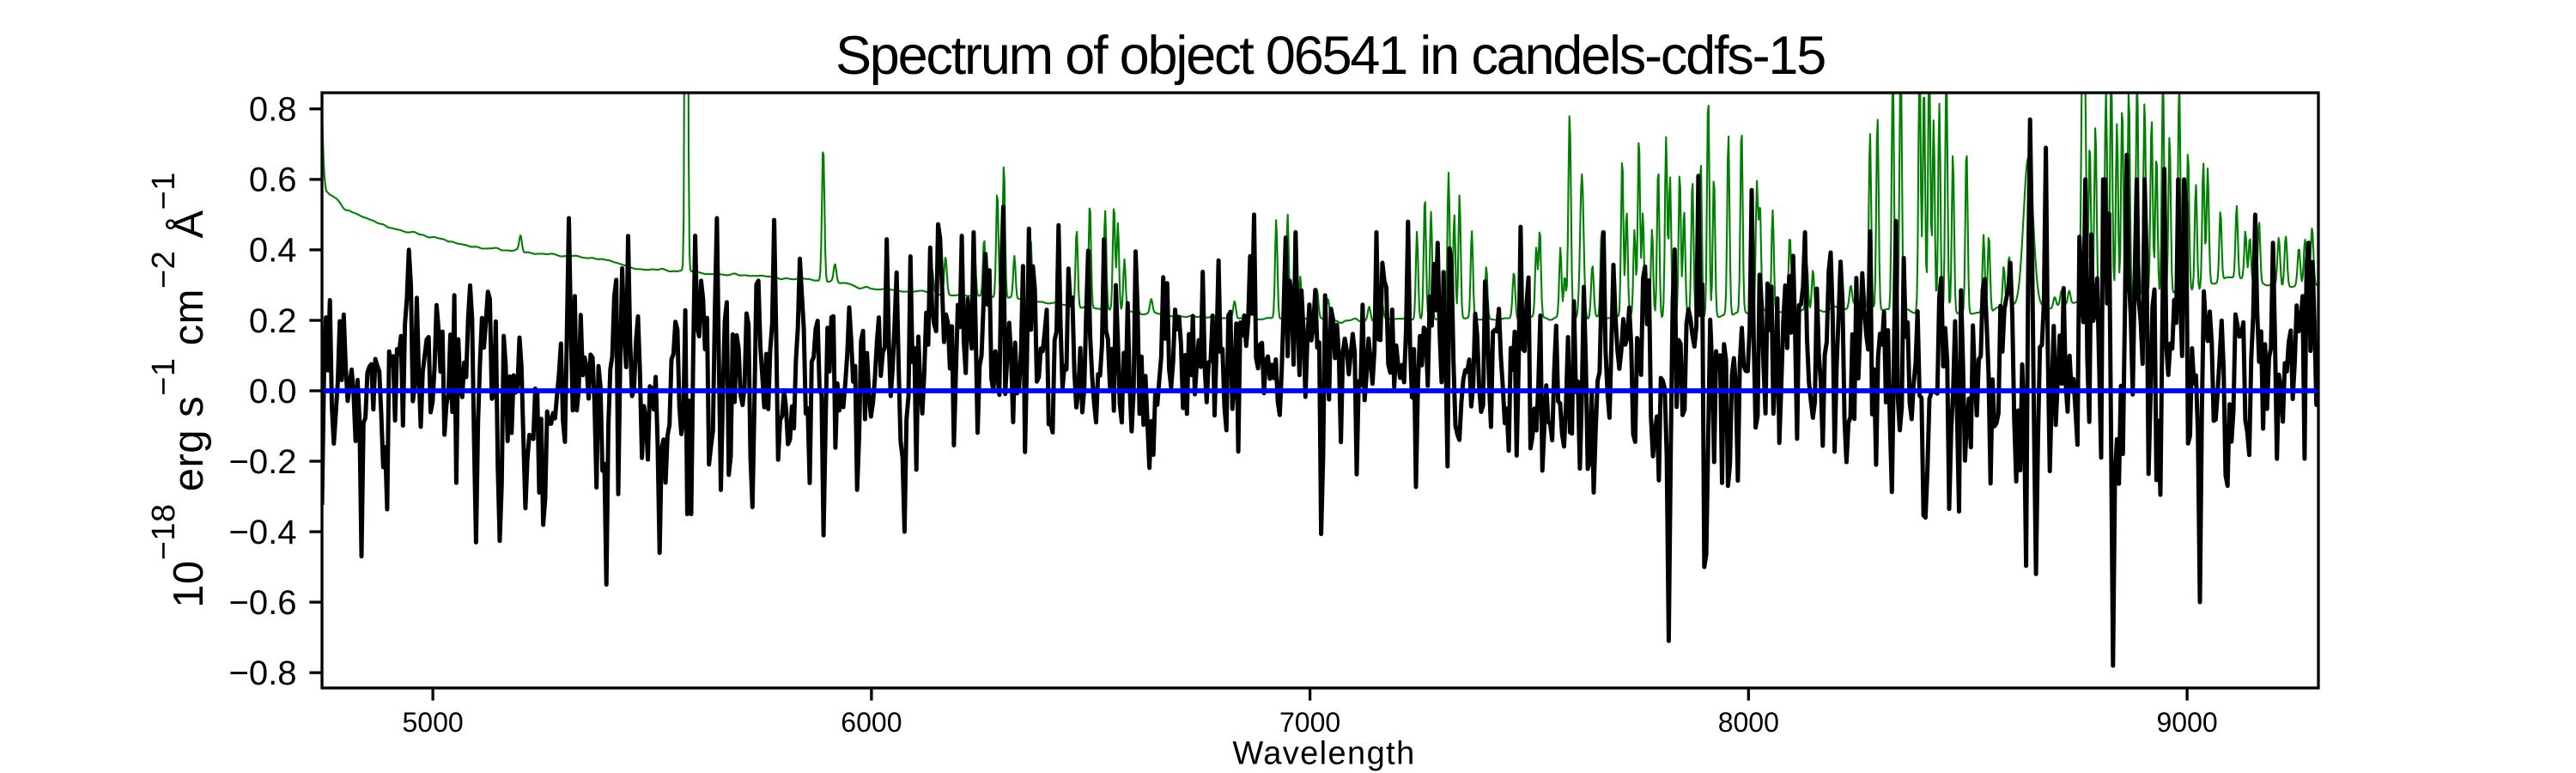 The height and width of the screenshot is (773, 2576). I want to click on svg-text: −0.2, so click(263, 462).